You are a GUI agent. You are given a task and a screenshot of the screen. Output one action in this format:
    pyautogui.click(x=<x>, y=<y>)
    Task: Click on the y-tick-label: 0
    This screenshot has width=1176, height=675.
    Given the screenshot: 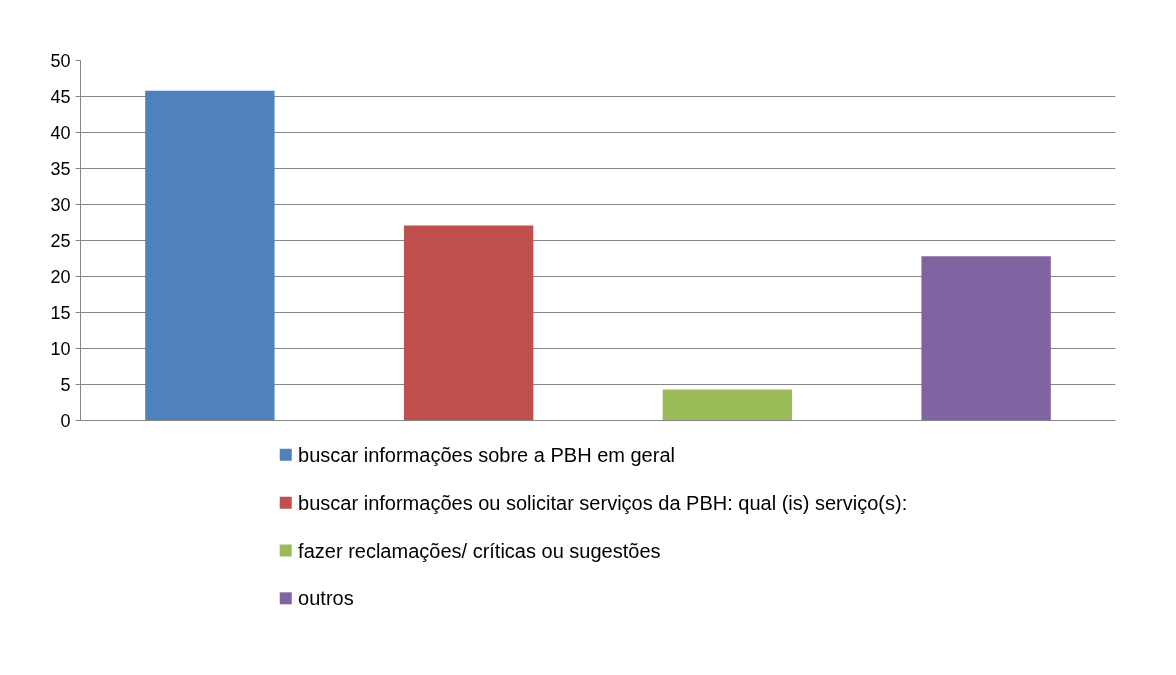 What is the action you would take?
    pyautogui.click(x=65, y=421)
    